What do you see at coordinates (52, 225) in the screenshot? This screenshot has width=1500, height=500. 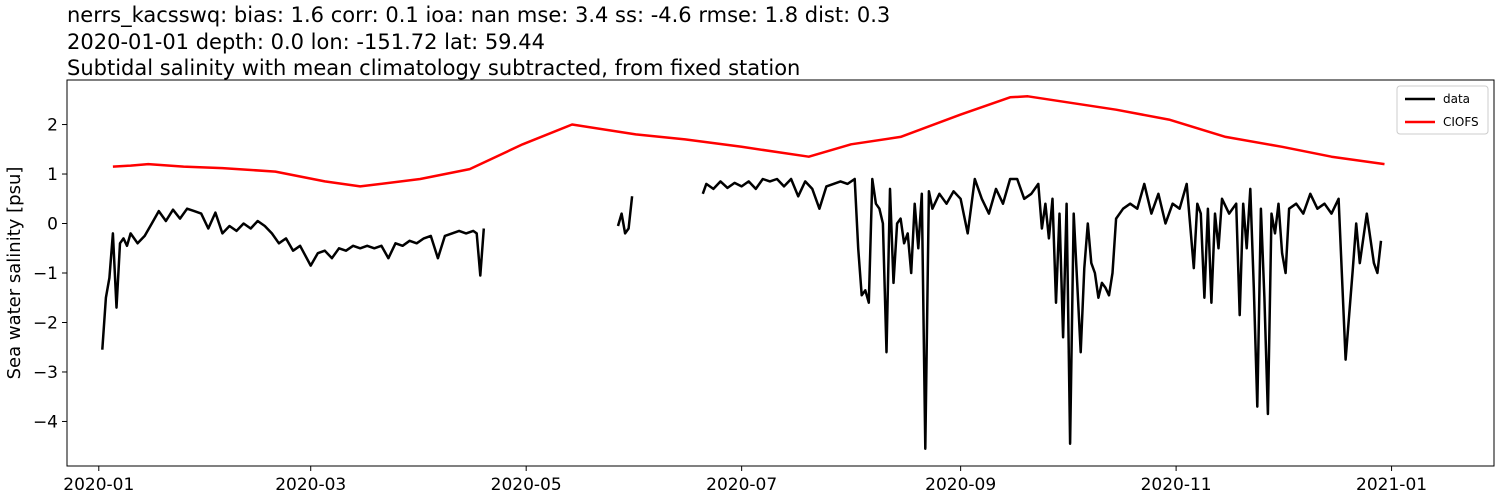 I see `y-tick-label-4: 0` at bounding box center [52, 225].